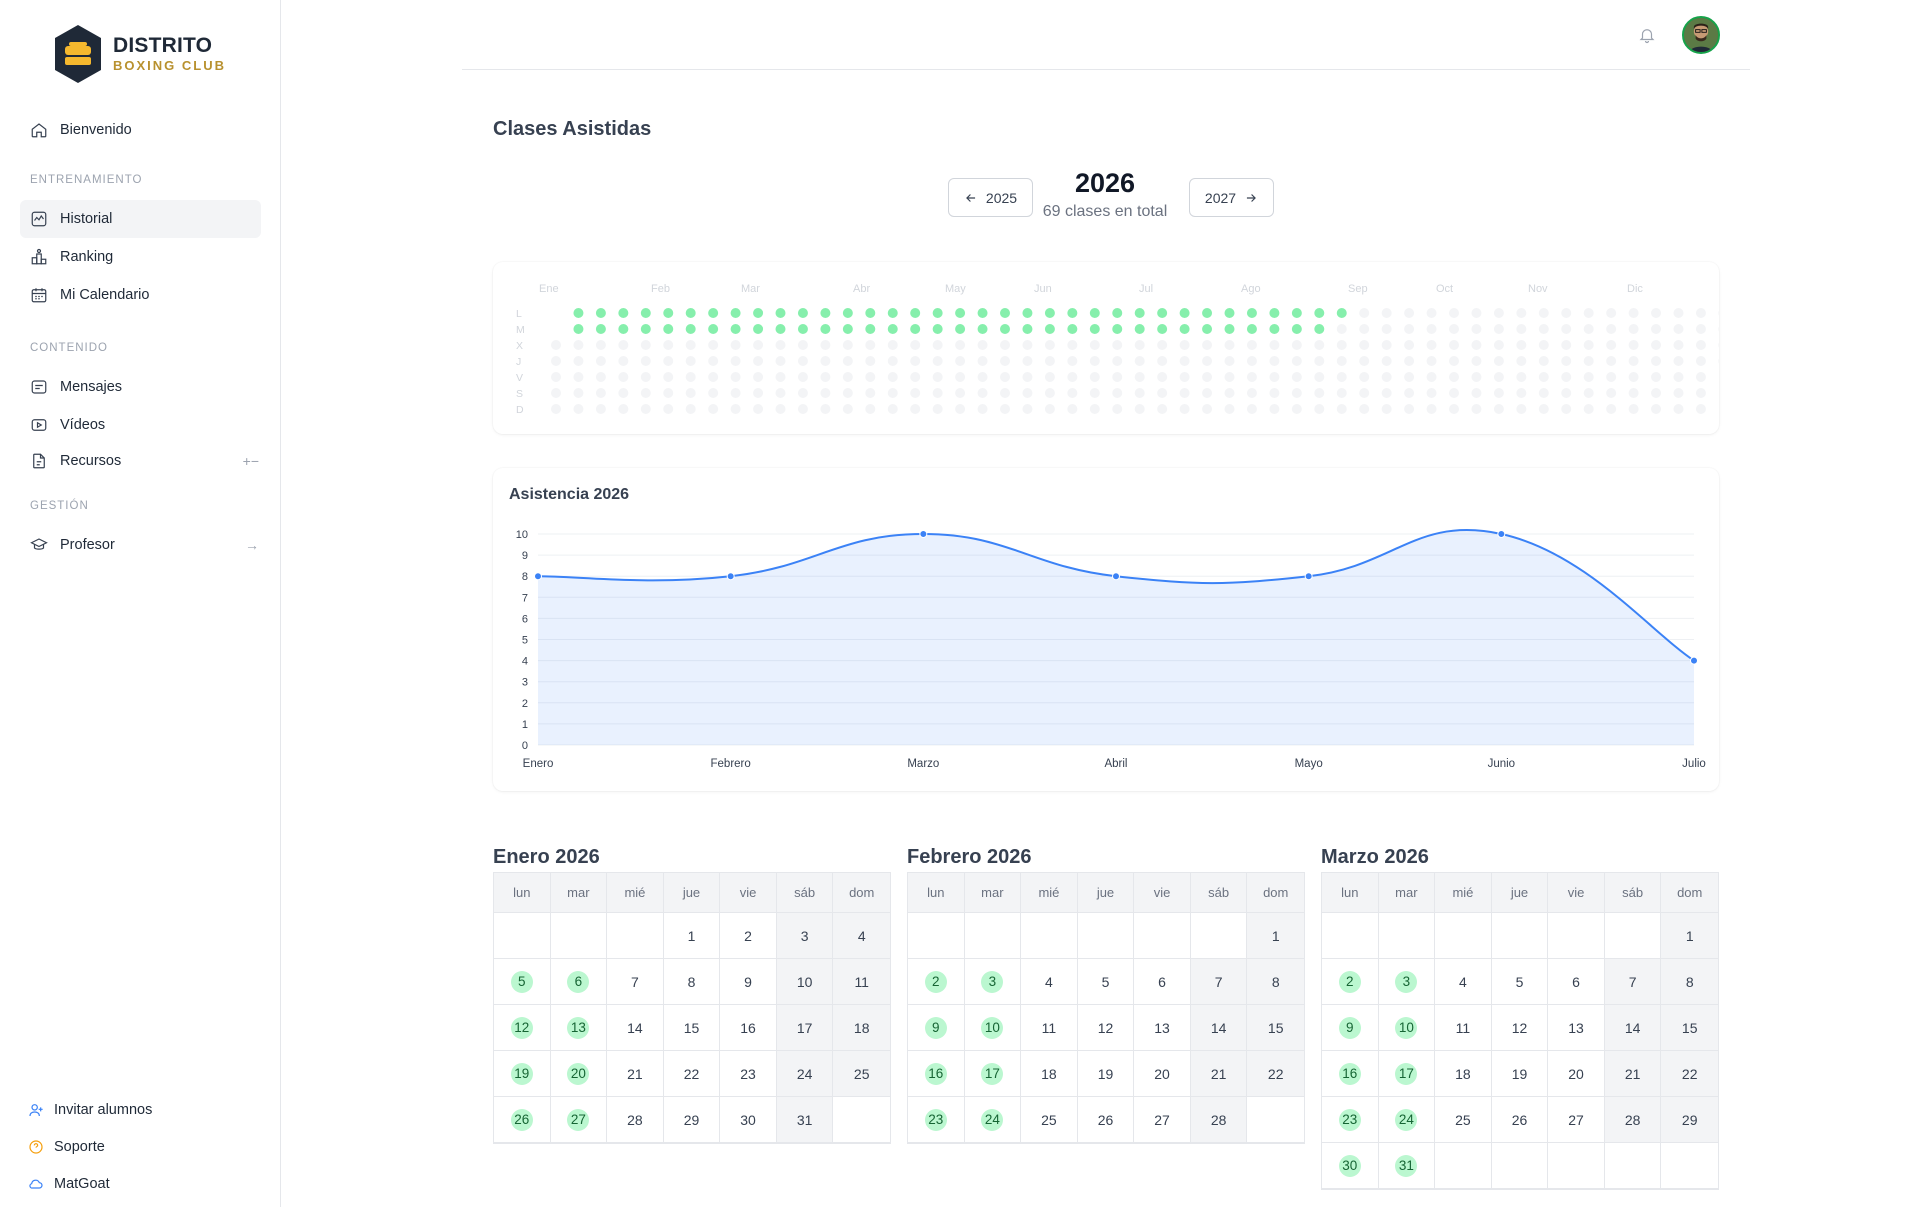 This screenshot has width=1920, height=1207. What do you see at coordinates (1694, 660) in the screenshot?
I see `data-point` at bounding box center [1694, 660].